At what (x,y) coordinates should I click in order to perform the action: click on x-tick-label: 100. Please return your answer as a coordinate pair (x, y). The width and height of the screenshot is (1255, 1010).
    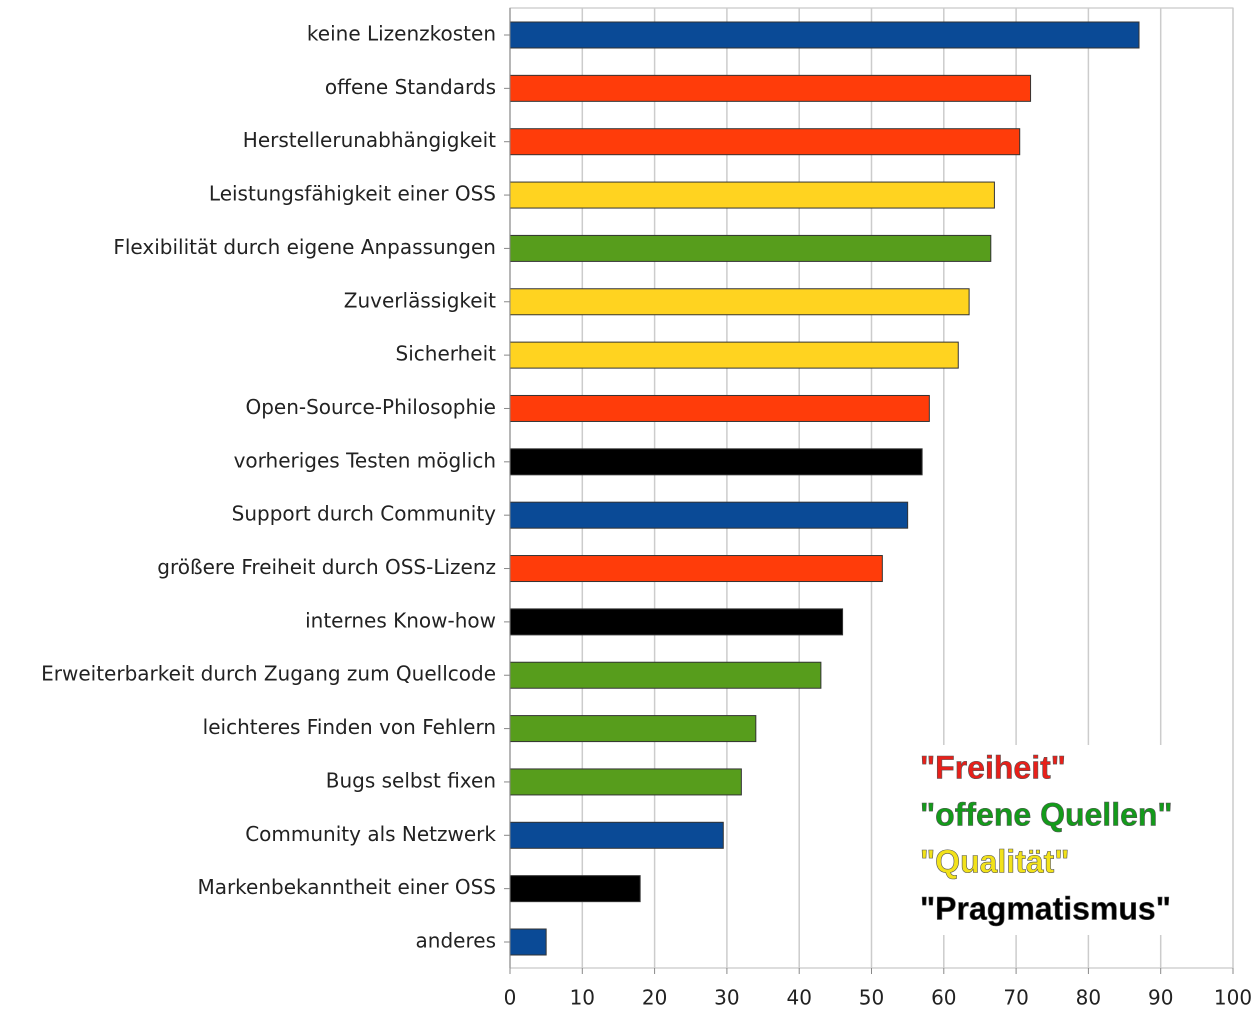
    Looking at the image, I should click on (1233, 998).